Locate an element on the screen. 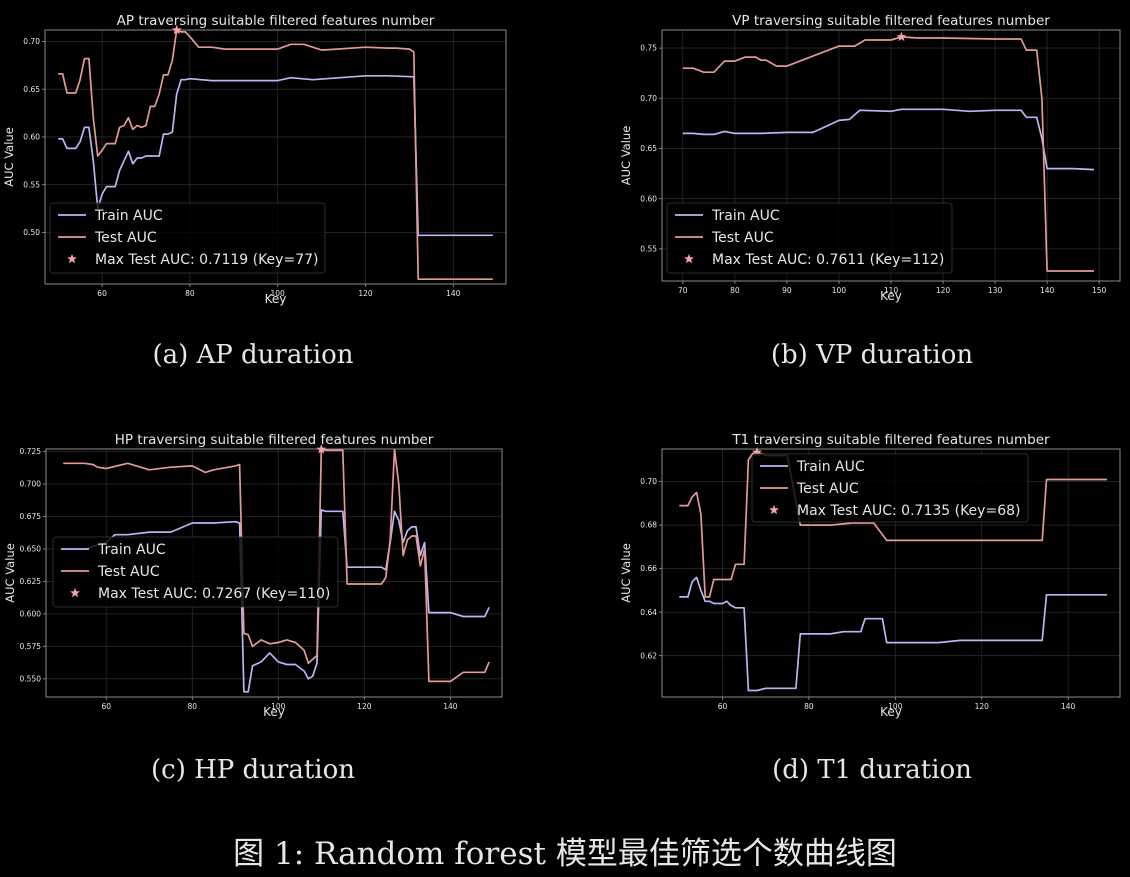 This screenshot has height=877, width=1130. legend-label-max: Max Test AUC: 0.7135 (Key=68) is located at coordinates (908, 511).